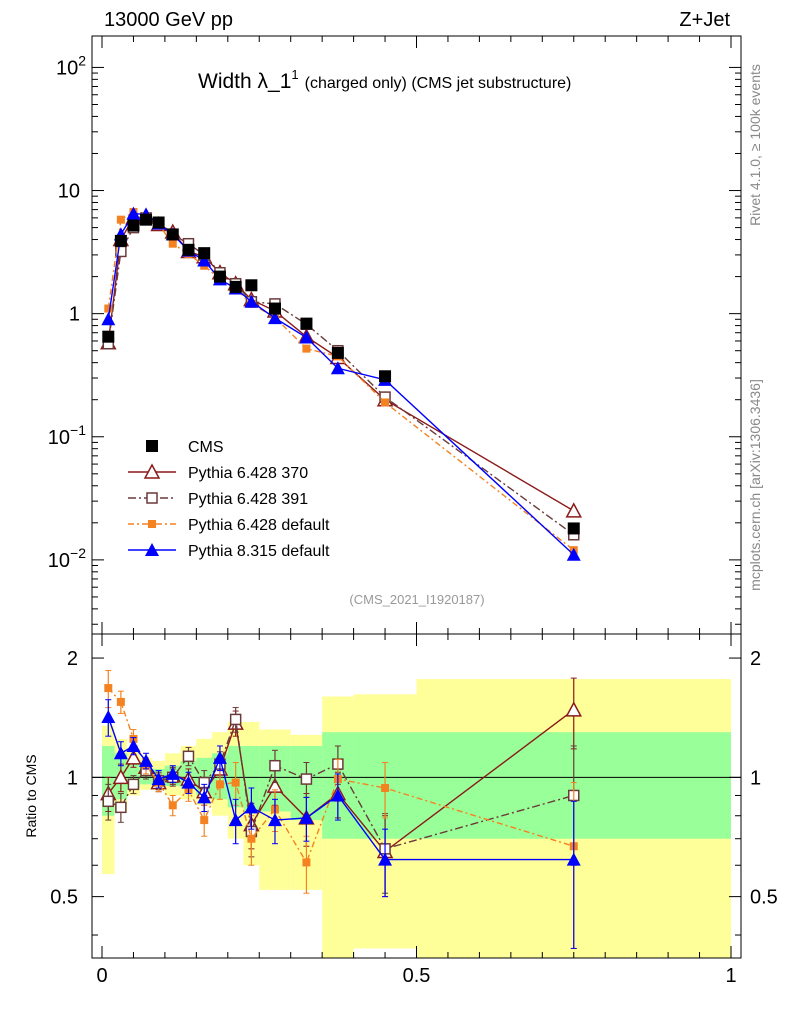 The image size is (786, 1024). What do you see at coordinates (259, 551) in the screenshot?
I see `legend-label: Pythia 8.315 default` at bounding box center [259, 551].